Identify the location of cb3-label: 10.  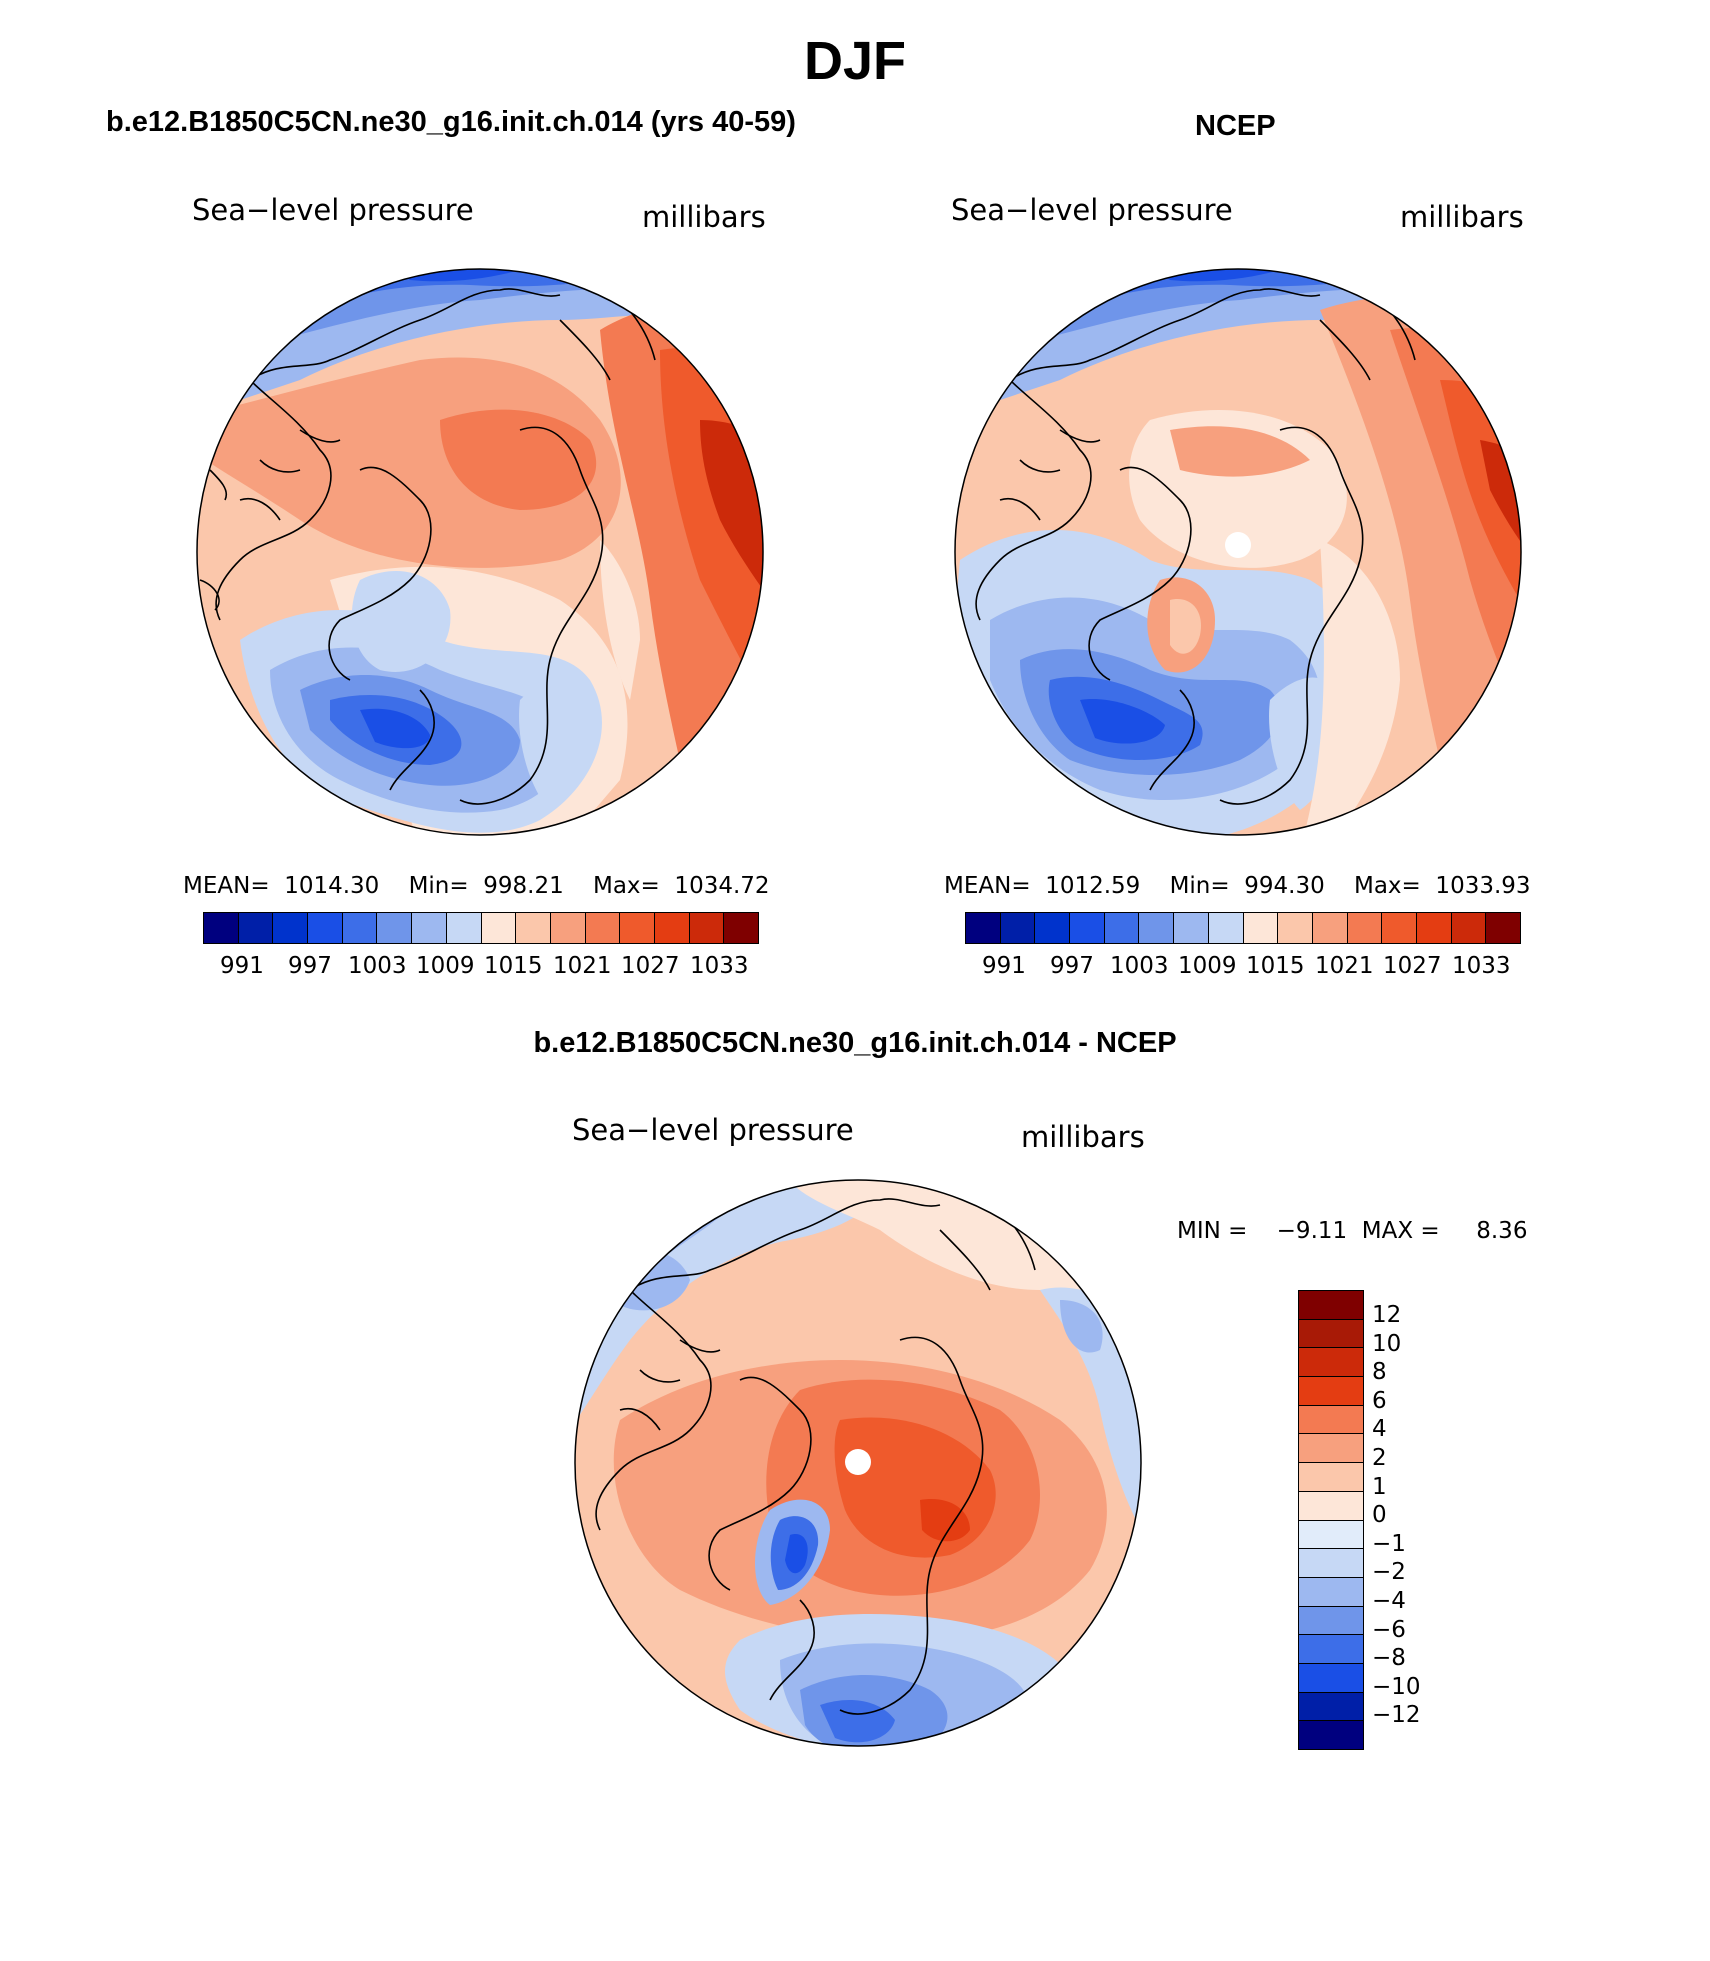
(1387, 1343).